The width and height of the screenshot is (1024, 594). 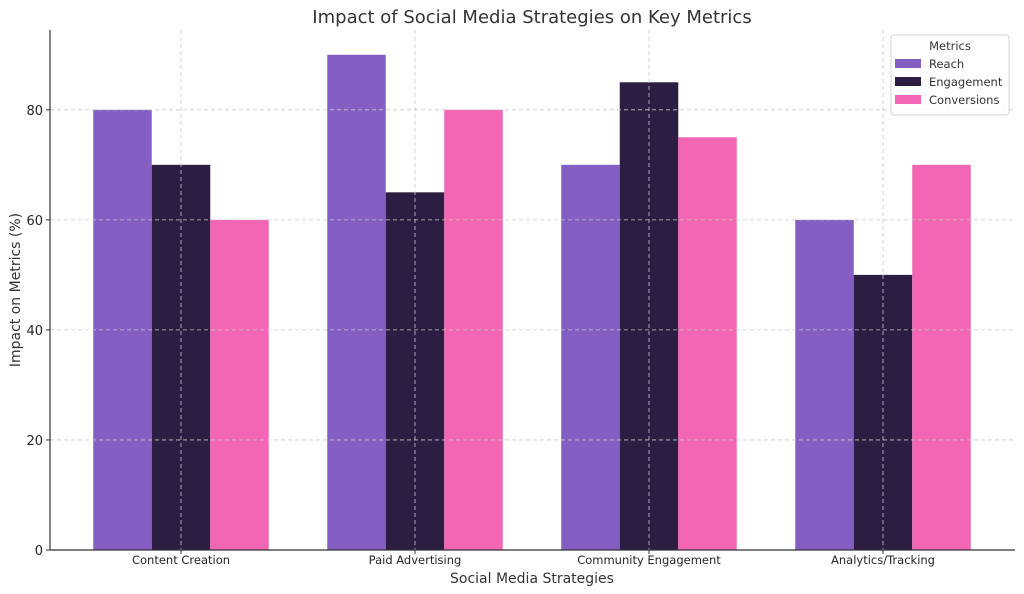 I want to click on legend: Metrics Reach Engagement Conversions, so click(x=950, y=75).